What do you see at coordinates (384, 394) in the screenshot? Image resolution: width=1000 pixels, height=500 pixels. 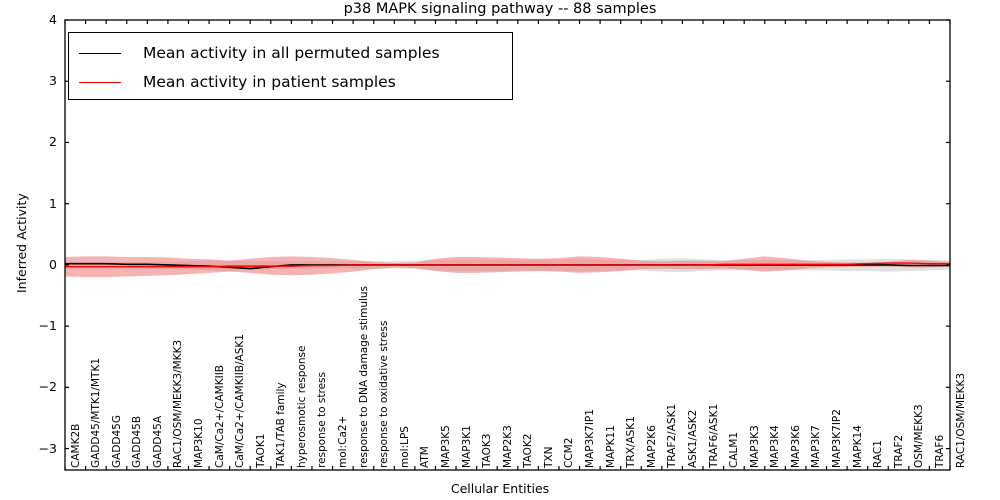 I see `x-tick-label: response to oxidative stress` at bounding box center [384, 394].